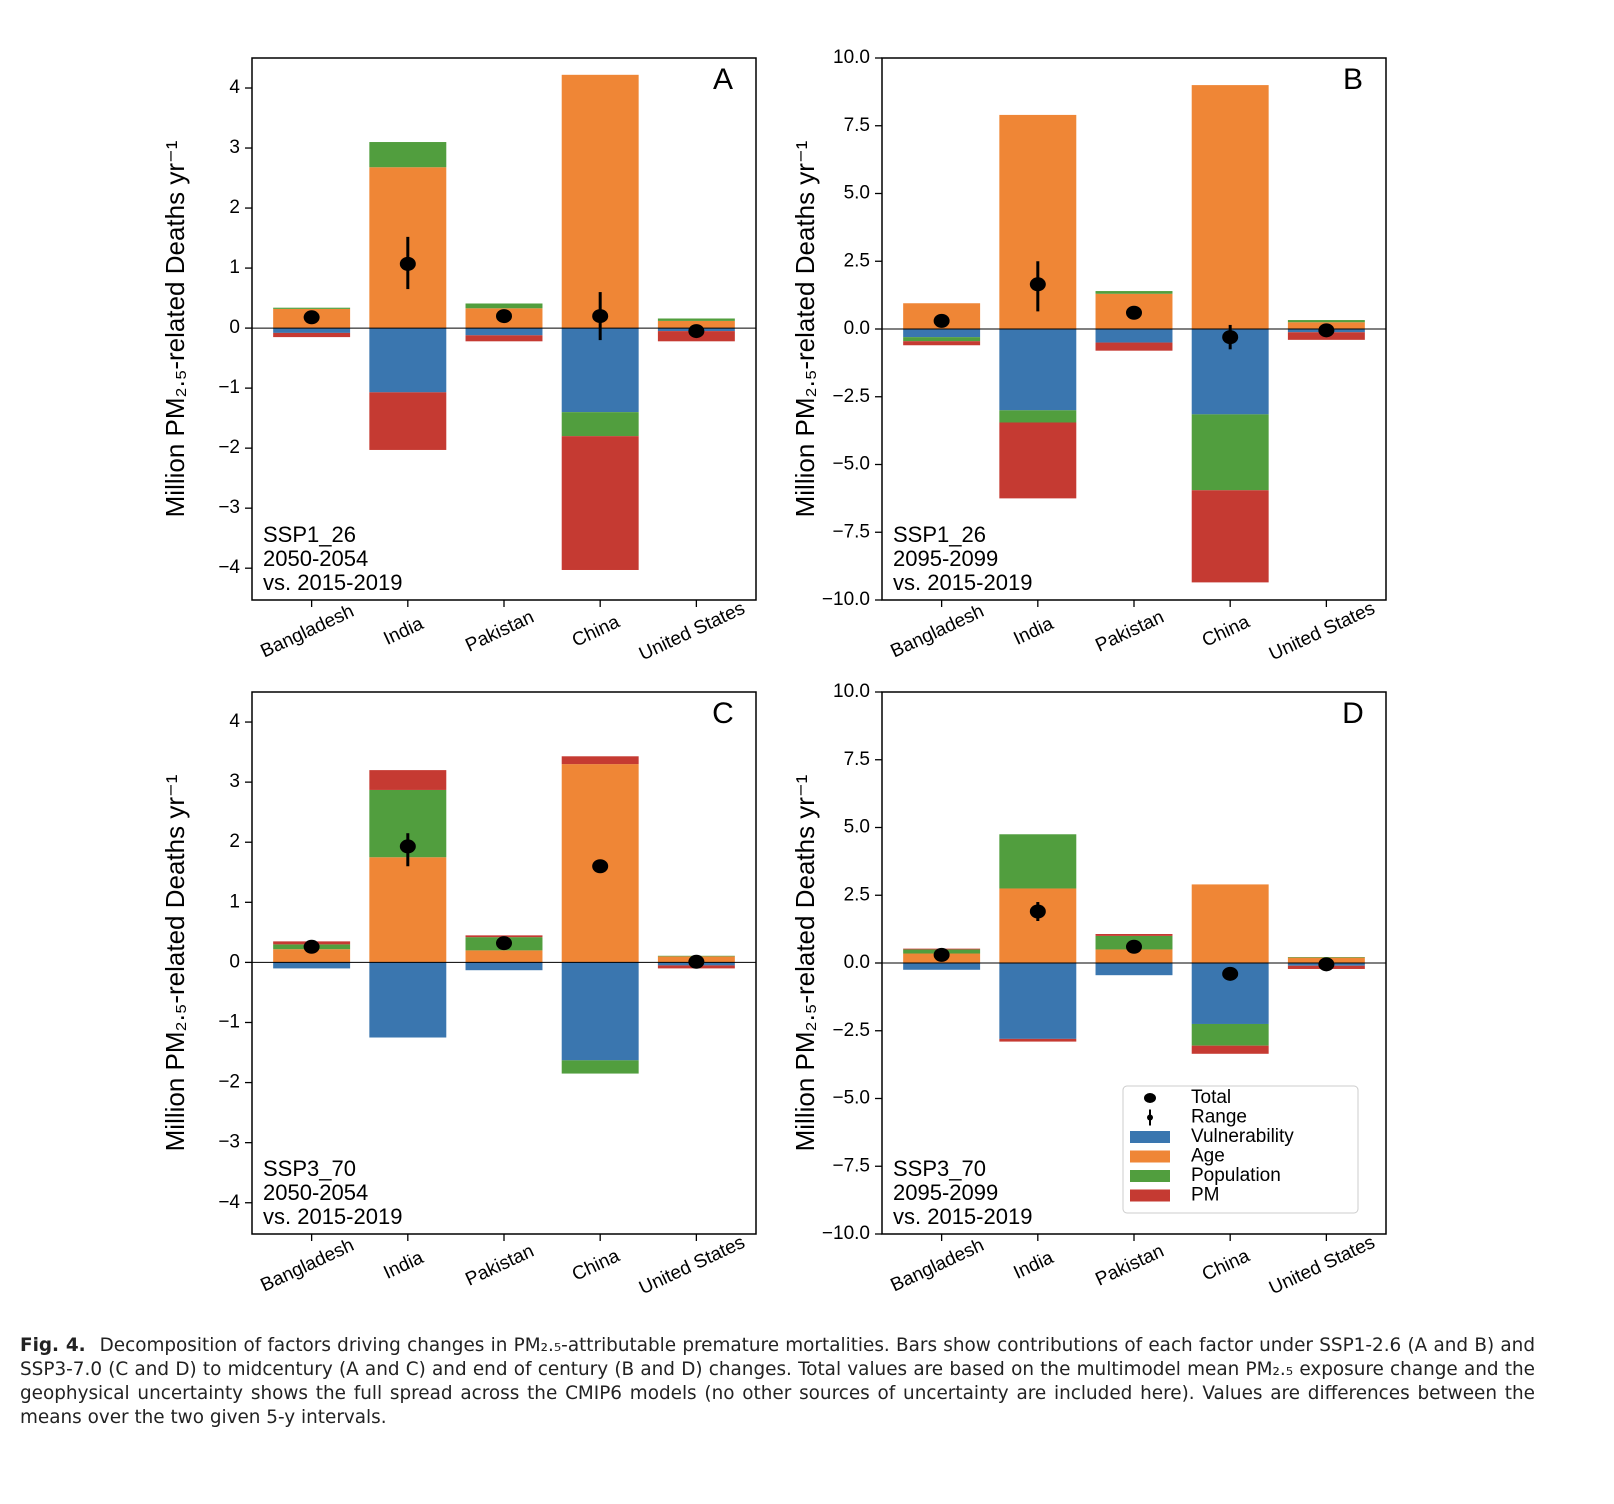  What do you see at coordinates (851, 1030) in the screenshot?
I see `y-tick-label: −2.5` at bounding box center [851, 1030].